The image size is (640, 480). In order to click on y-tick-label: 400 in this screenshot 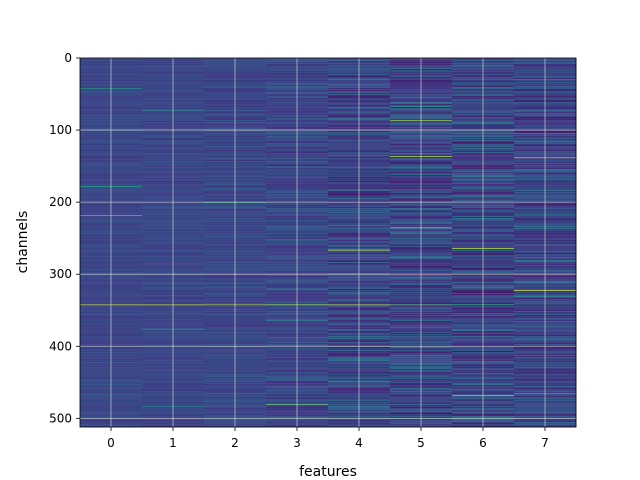, I will do `click(60, 346)`.